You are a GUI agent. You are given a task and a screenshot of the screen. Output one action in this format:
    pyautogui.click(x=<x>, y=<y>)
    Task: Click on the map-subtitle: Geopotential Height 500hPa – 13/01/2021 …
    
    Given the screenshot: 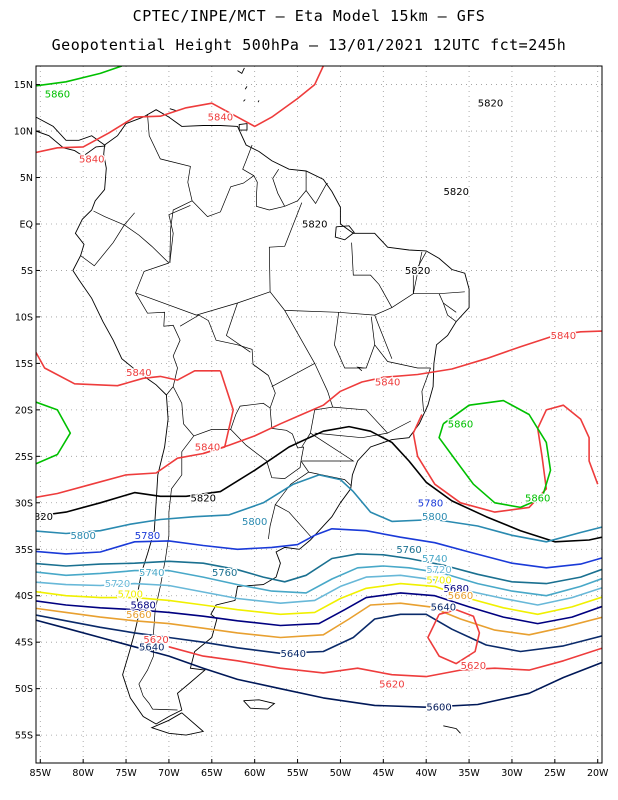 What is the action you would take?
    pyautogui.click(x=309, y=45)
    